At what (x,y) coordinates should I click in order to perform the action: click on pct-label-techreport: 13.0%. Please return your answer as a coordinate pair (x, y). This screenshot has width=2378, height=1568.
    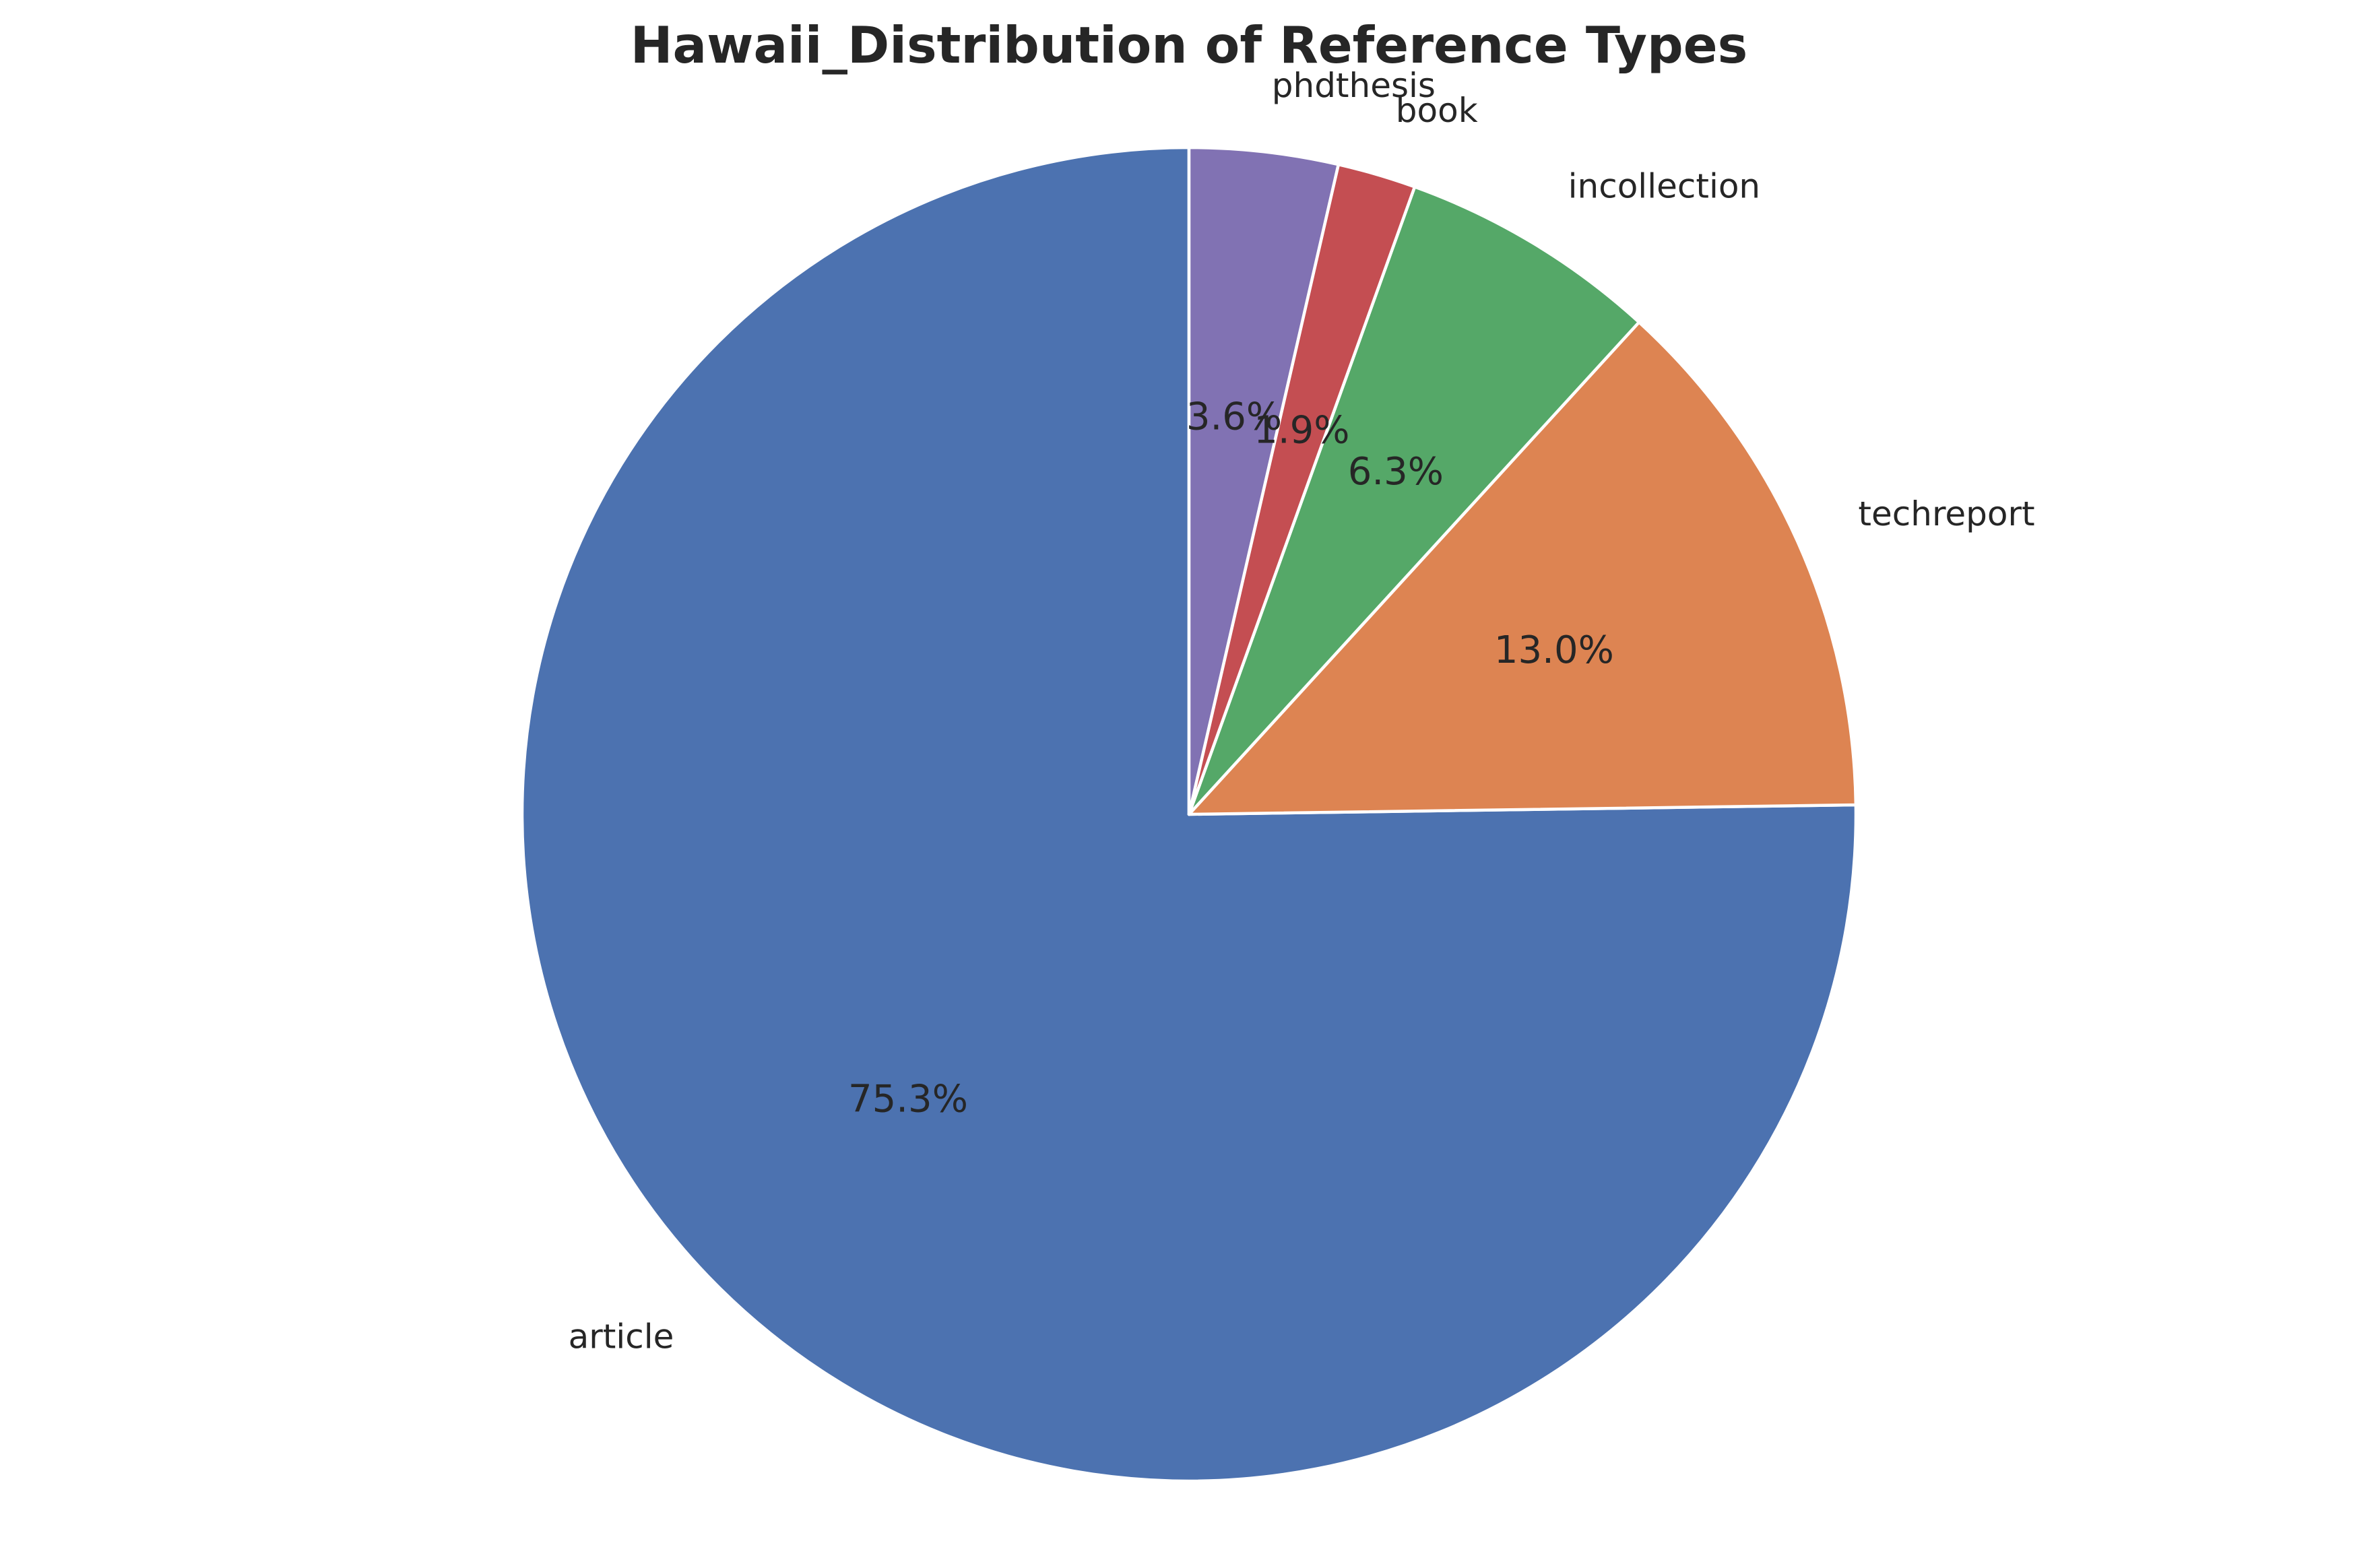
    Looking at the image, I should click on (1554, 650).